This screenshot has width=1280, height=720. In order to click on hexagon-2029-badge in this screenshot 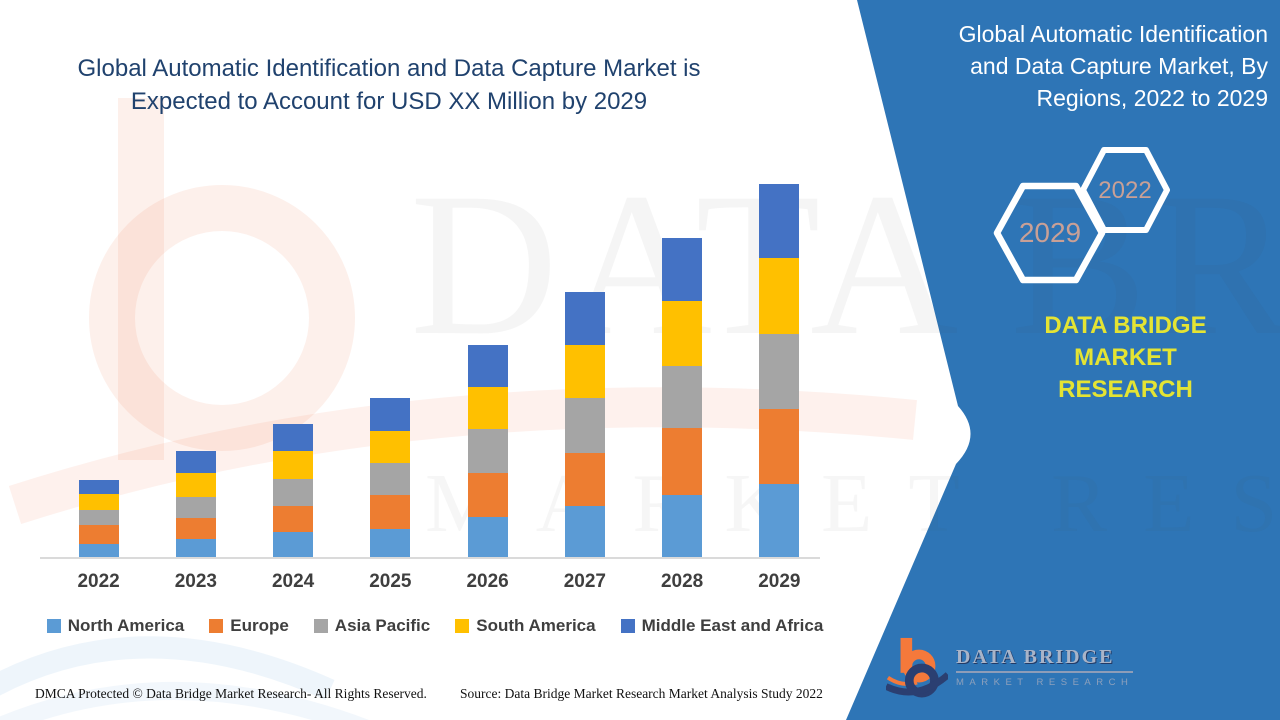, I will do `click(1049, 233)`.